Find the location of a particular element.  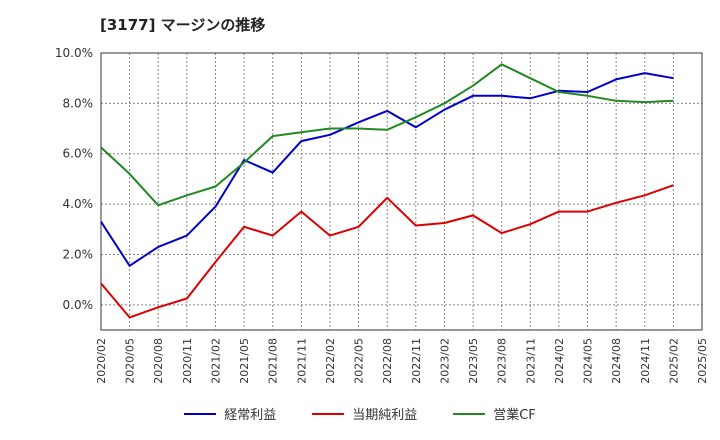

legend-swatch-junri is located at coordinates (328, 413).